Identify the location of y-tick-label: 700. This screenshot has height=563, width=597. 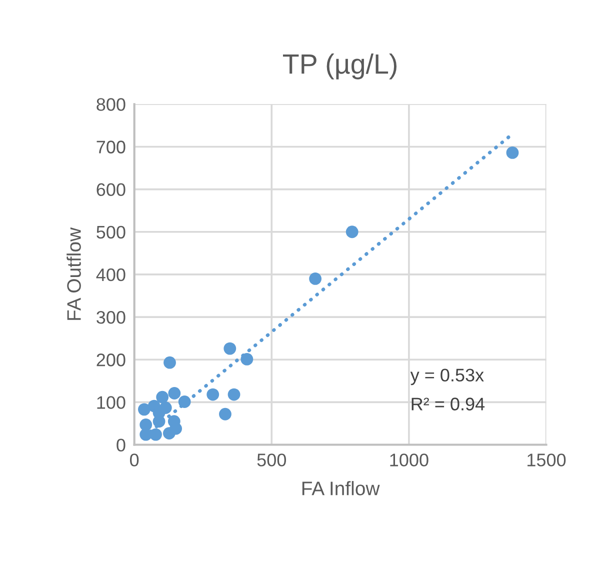
(111, 147).